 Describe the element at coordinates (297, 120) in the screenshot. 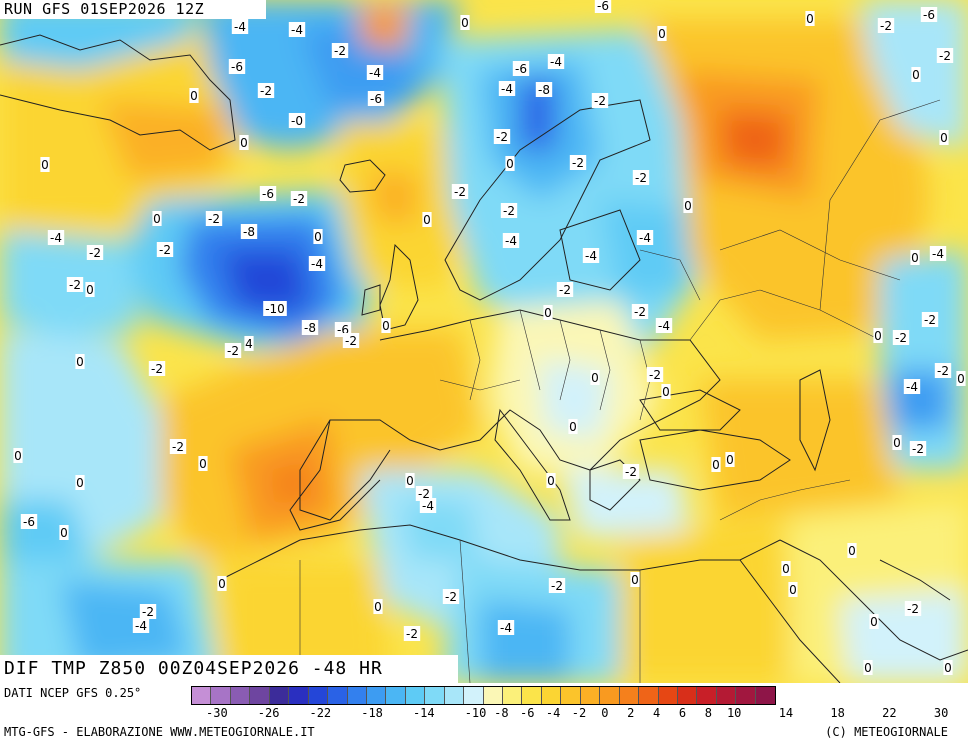

I see `anomaly-label: -0` at that location.